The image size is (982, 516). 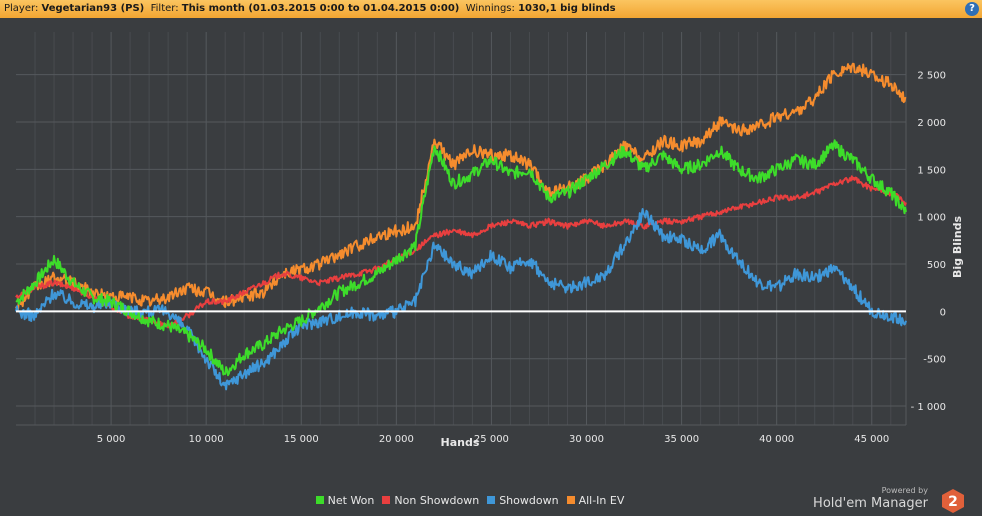 I want to click on x-tick-label: 25 000, so click(x=491, y=439).